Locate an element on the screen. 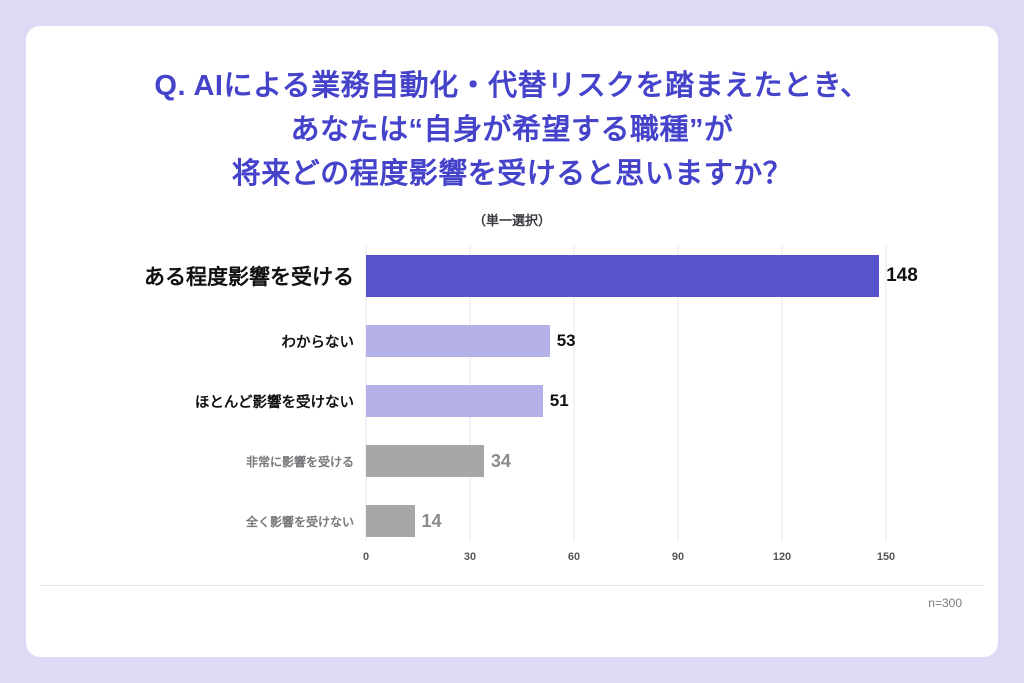  question-subtitle: （単一選択） is located at coordinates (511, 220).